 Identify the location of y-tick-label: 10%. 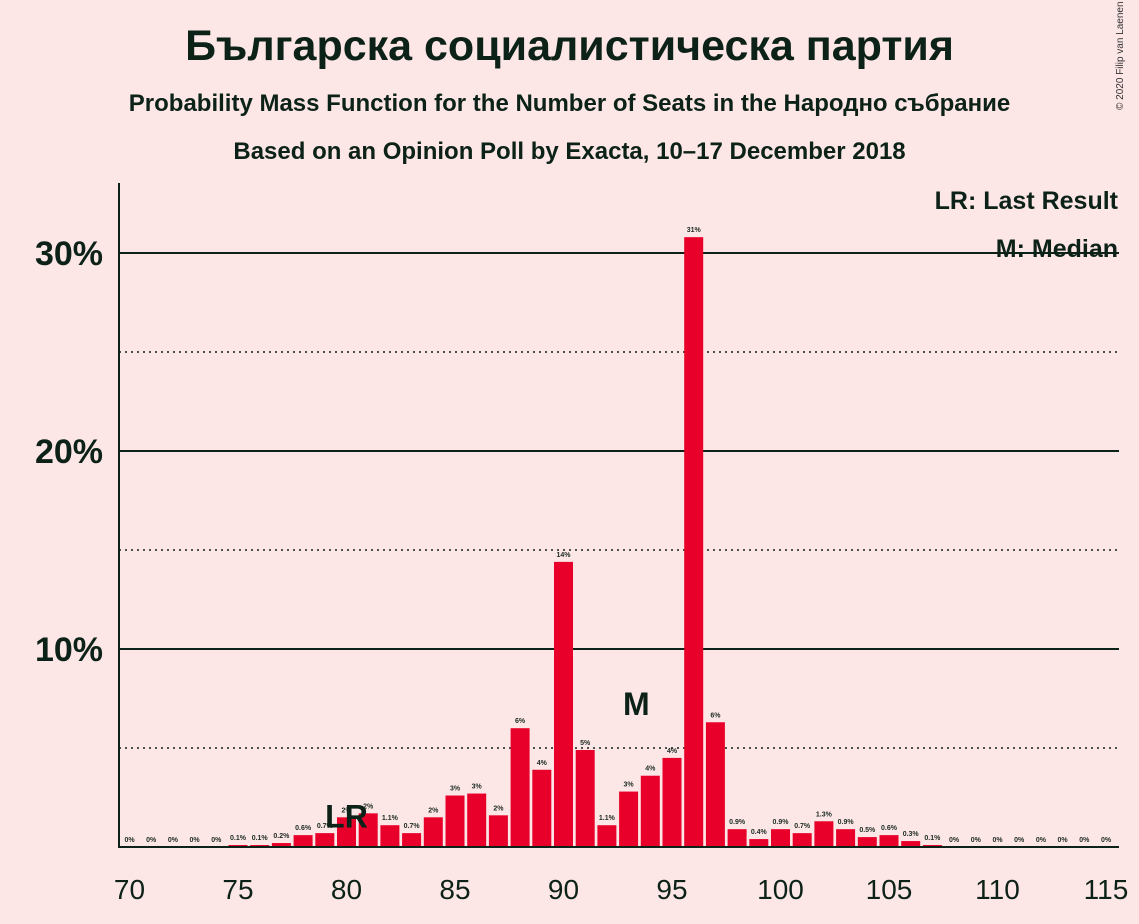
(69, 650).